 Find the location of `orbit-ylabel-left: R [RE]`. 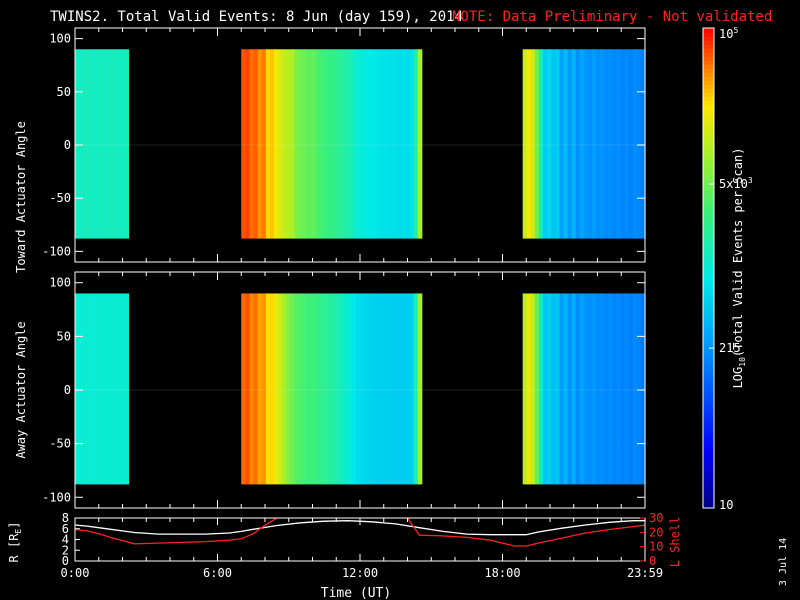

orbit-ylabel-left: R [RE] is located at coordinates (15, 542).